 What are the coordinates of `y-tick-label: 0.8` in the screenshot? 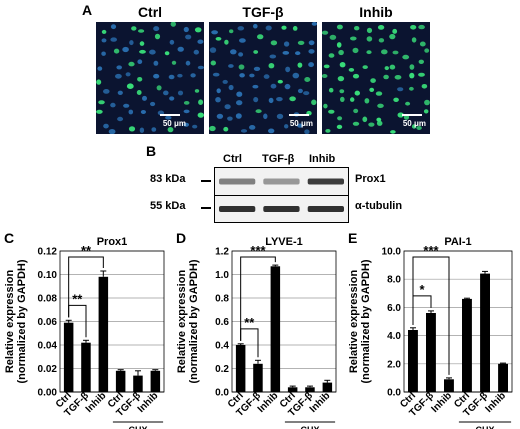 It's located at (222, 299).